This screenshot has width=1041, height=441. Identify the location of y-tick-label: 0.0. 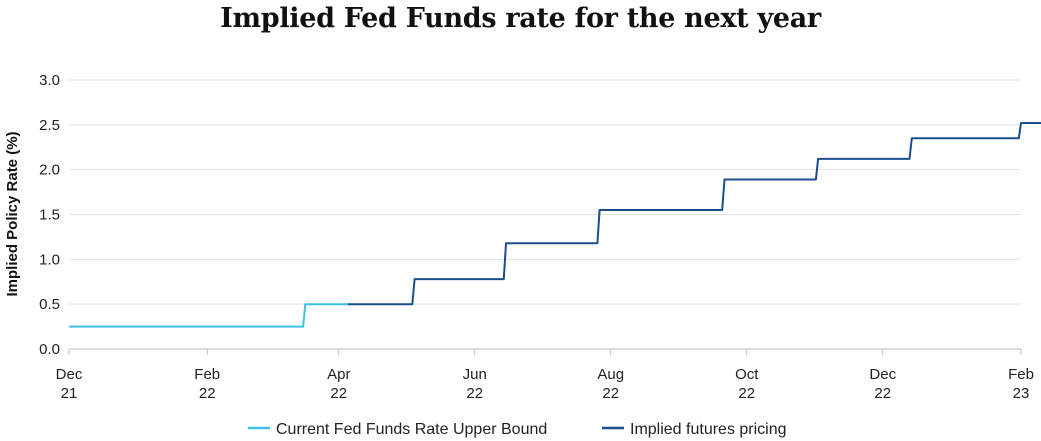
(49, 349).